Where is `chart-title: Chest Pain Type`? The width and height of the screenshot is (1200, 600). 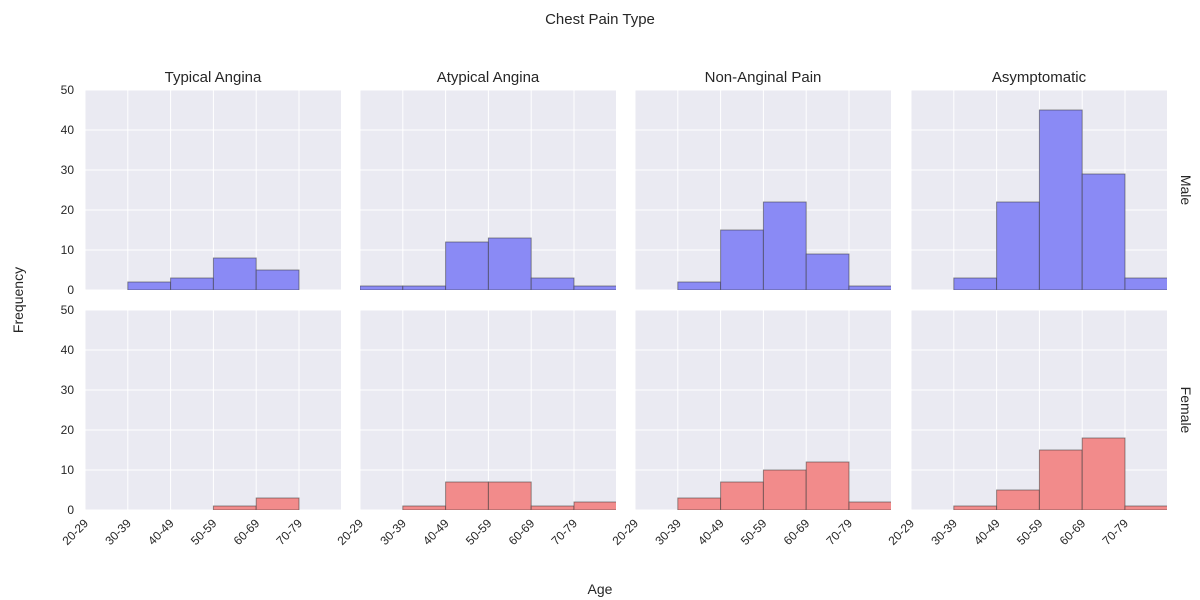 chart-title: Chest Pain Type is located at coordinates (600, 19).